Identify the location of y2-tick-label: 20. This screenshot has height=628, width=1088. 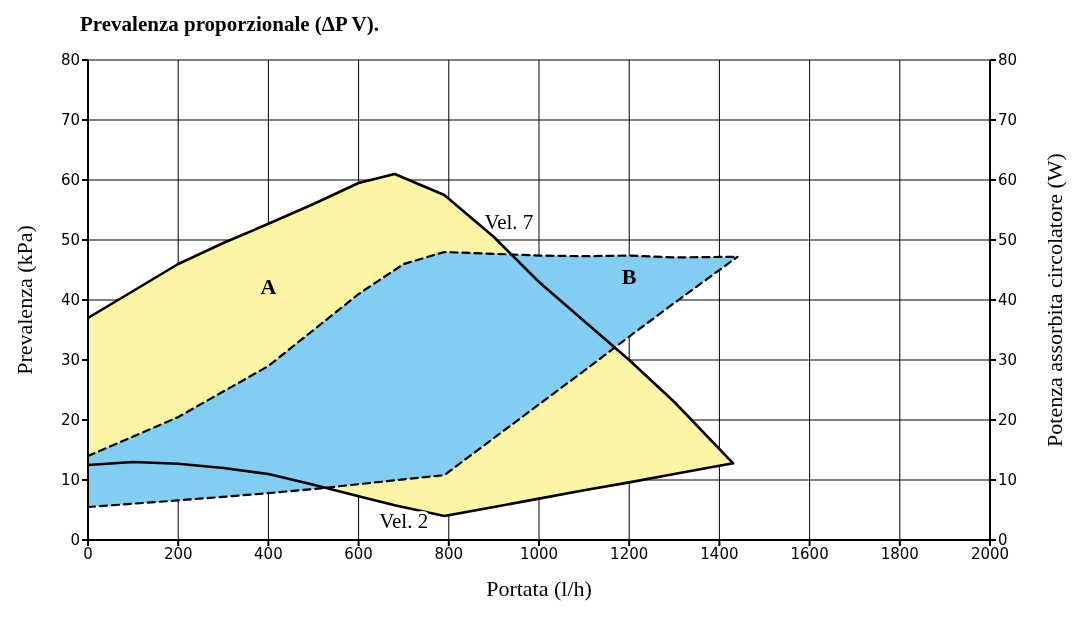
(1008, 420).